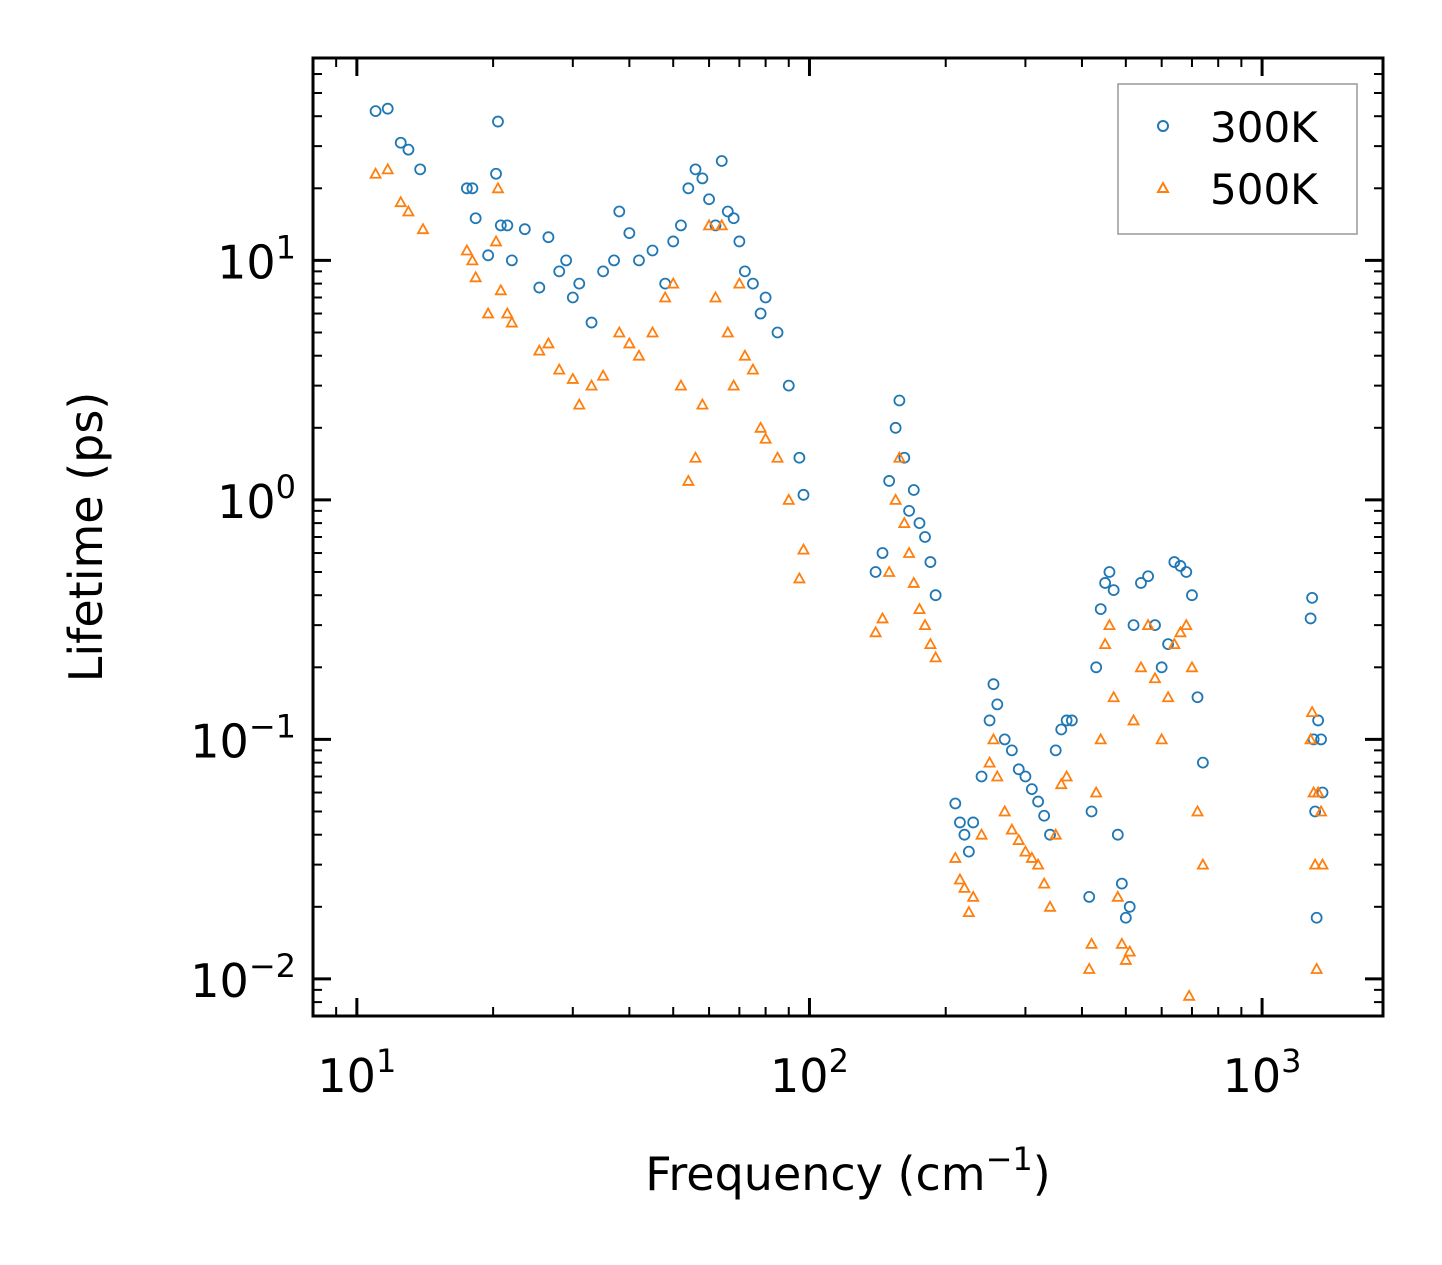 The width and height of the screenshot is (1442, 1265). I want to click on legend-marker-500k, so click(1163, 186).